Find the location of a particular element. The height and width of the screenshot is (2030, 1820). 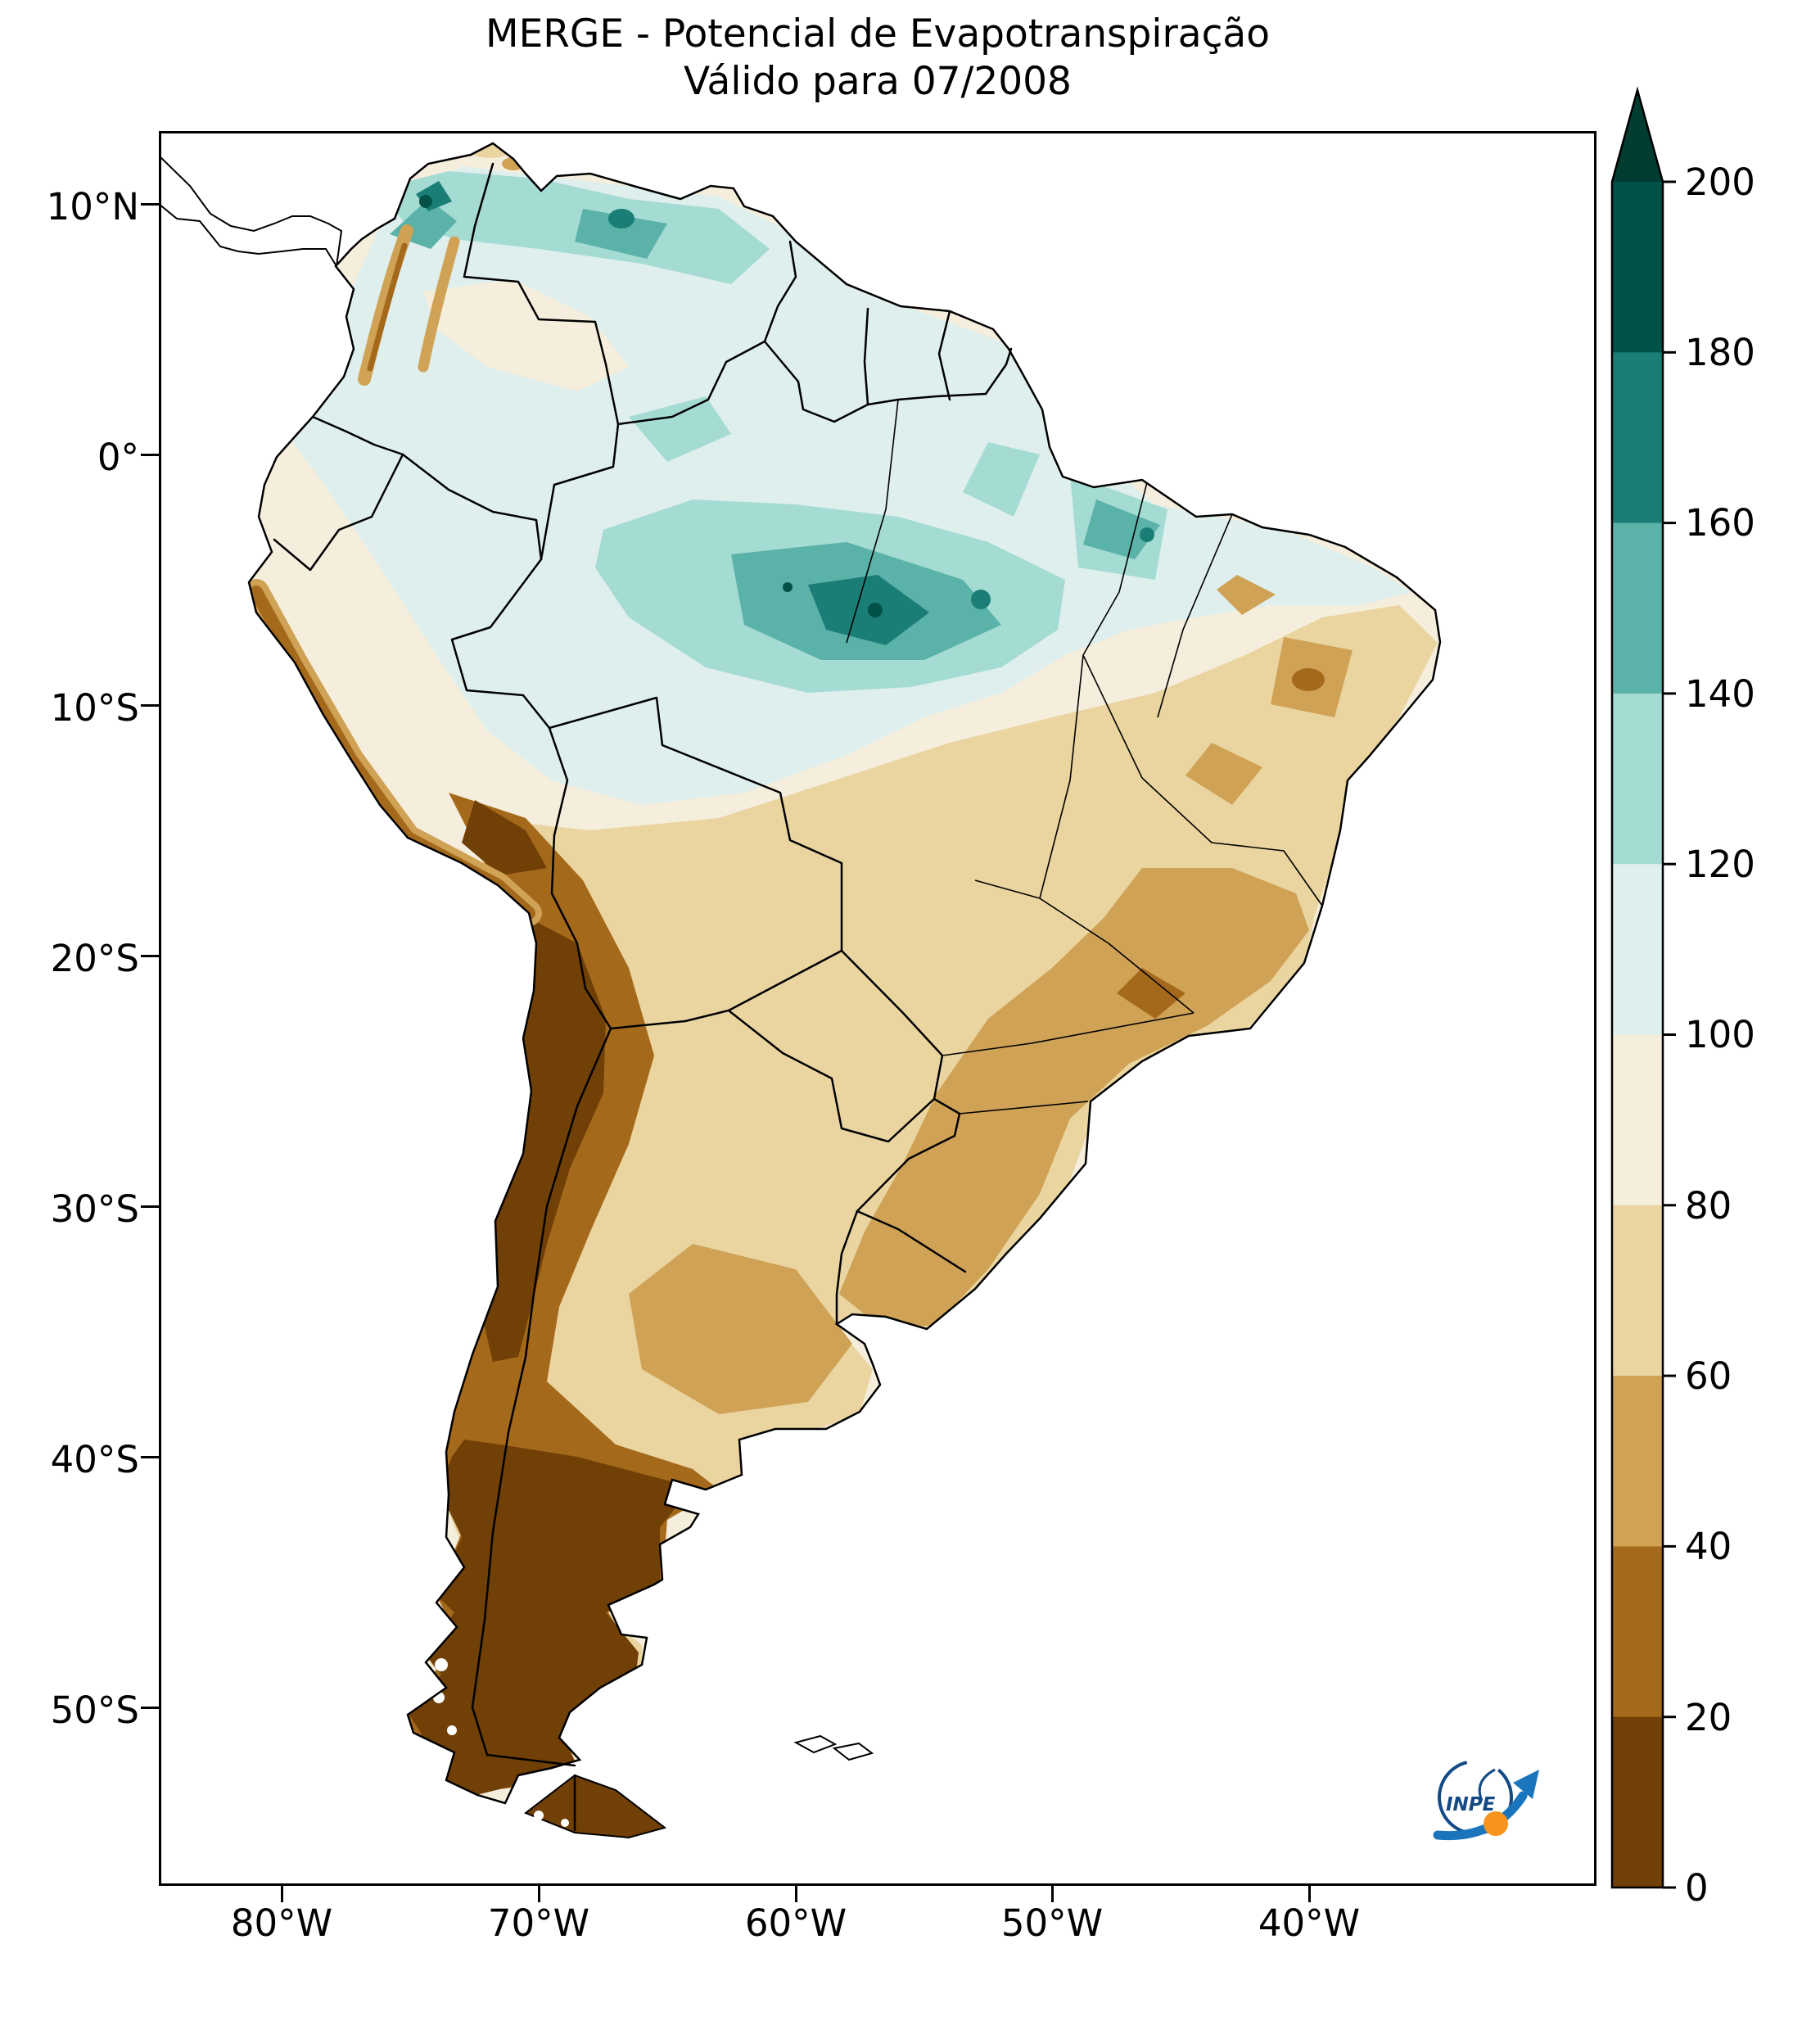

logo-orange-dot is located at coordinates (1496, 1823).